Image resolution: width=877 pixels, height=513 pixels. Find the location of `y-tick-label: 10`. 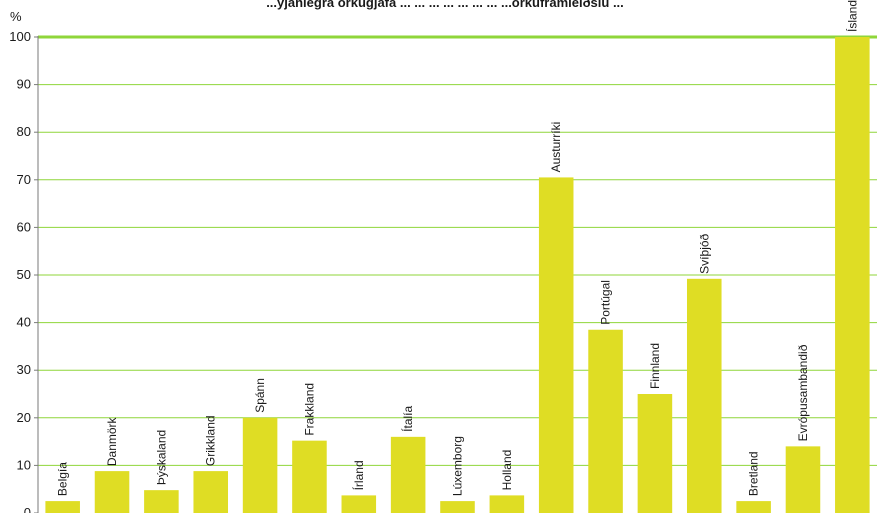

y-tick-label: 10 is located at coordinates (24, 464).